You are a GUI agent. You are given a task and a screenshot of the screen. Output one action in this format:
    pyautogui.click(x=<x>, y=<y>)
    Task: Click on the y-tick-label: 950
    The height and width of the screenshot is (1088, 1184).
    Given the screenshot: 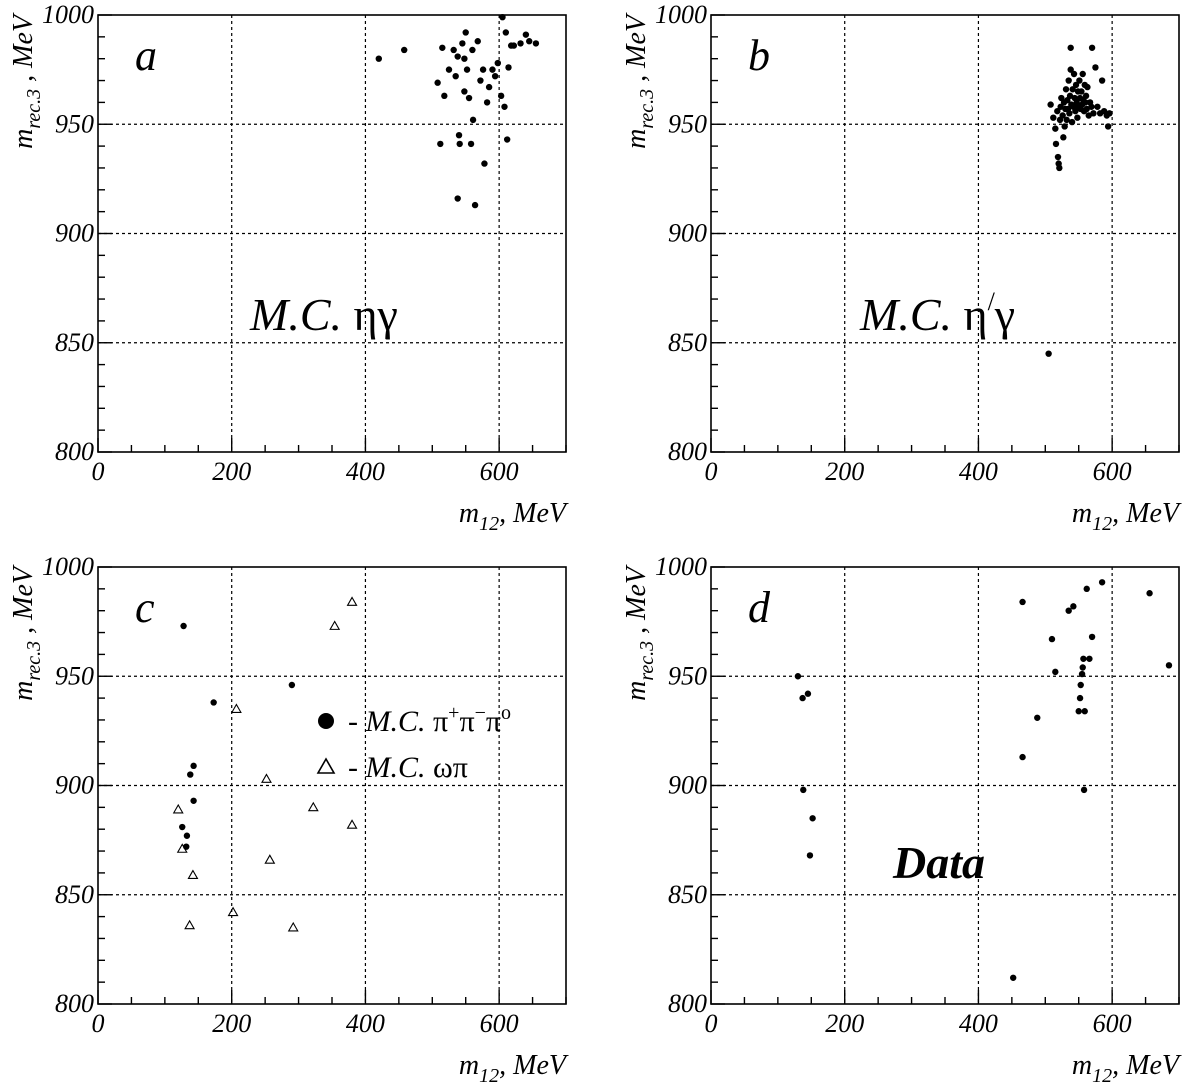 What is the action you would take?
    pyautogui.click(x=74, y=123)
    